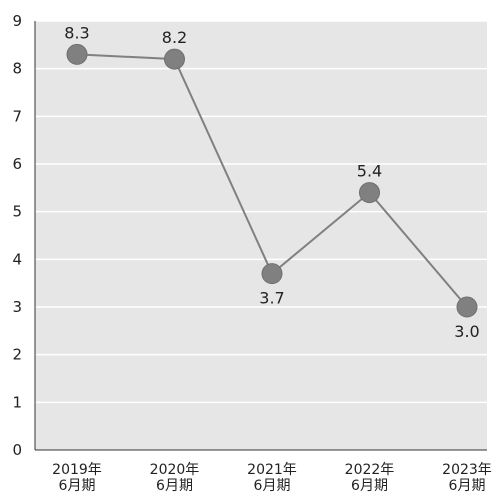 The height and width of the screenshot is (500, 497). Describe the element at coordinates (77, 470) in the screenshot. I see `x-tick-label-0-line-0: 2019年` at that location.